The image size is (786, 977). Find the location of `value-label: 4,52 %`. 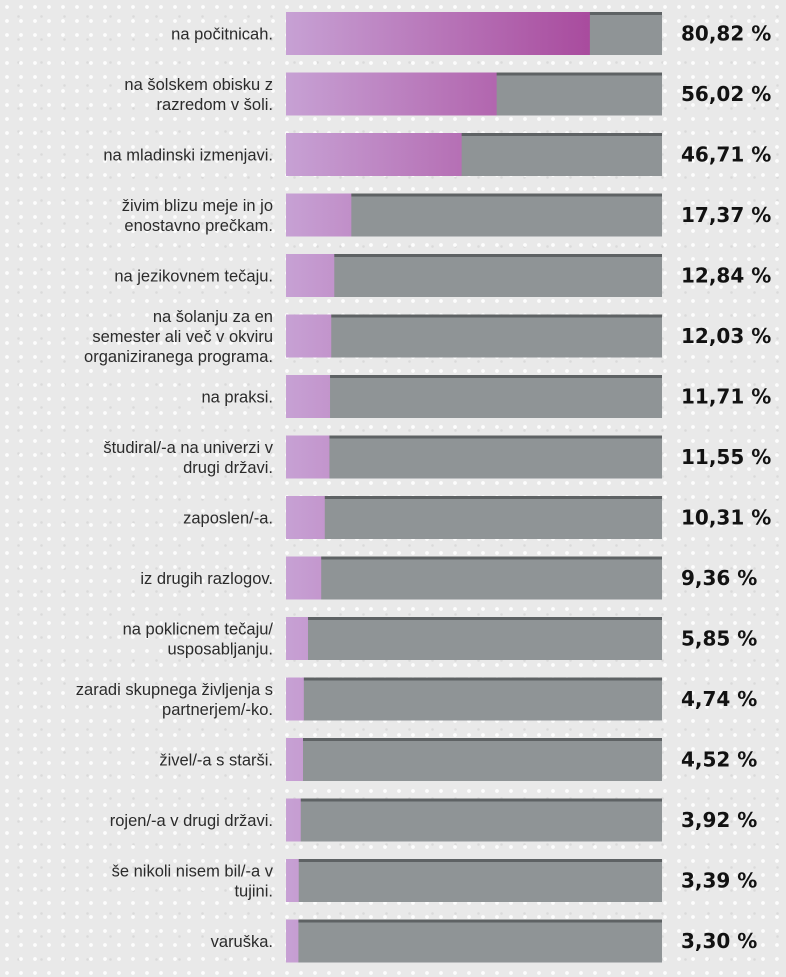

value-label: 4,52 % is located at coordinates (719, 760).